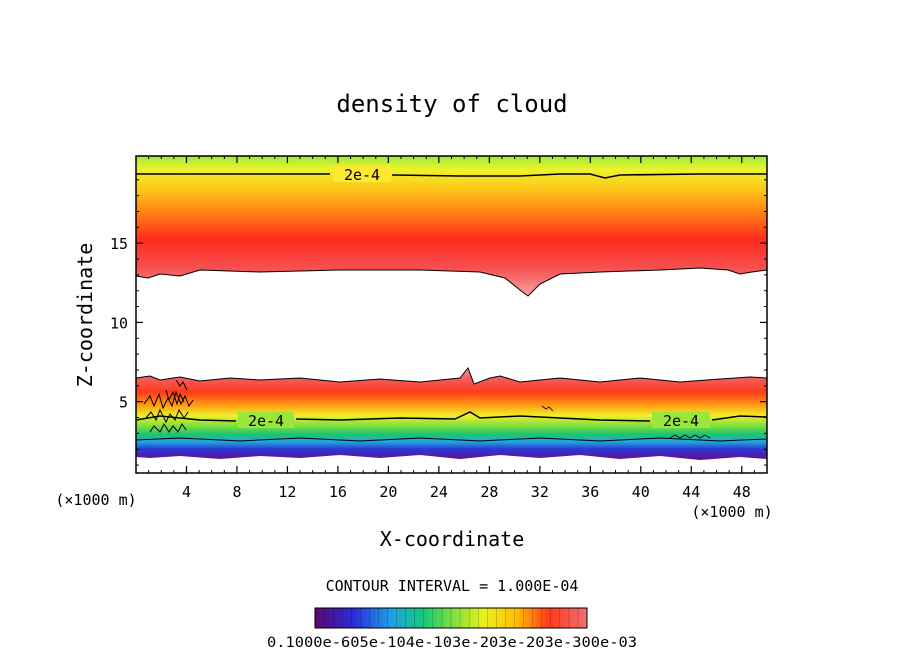  What do you see at coordinates (641, 492) in the screenshot?
I see `x-tick-label: 40` at bounding box center [641, 492].